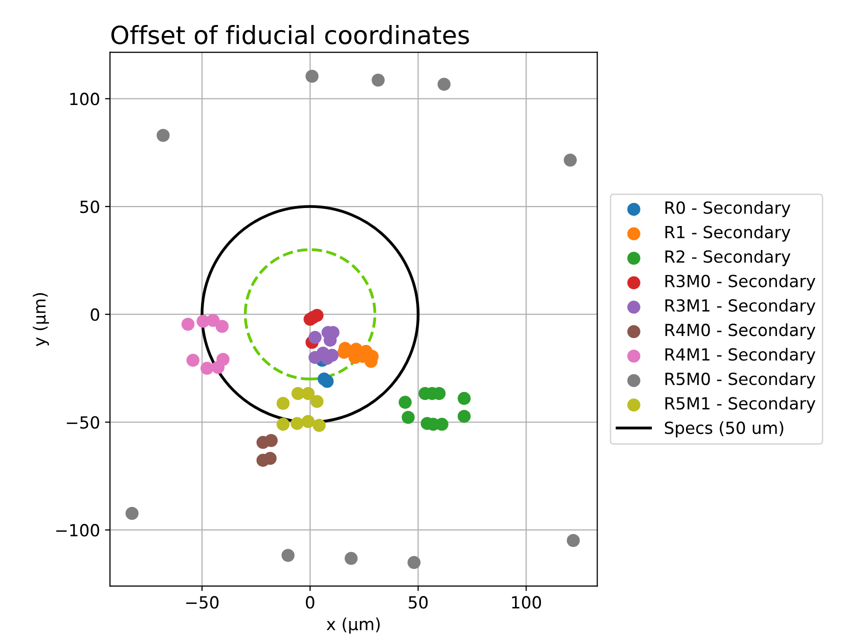 The width and height of the screenshot is (846, 643). I want to click on x-tick-label: 100, so click(526, 602).